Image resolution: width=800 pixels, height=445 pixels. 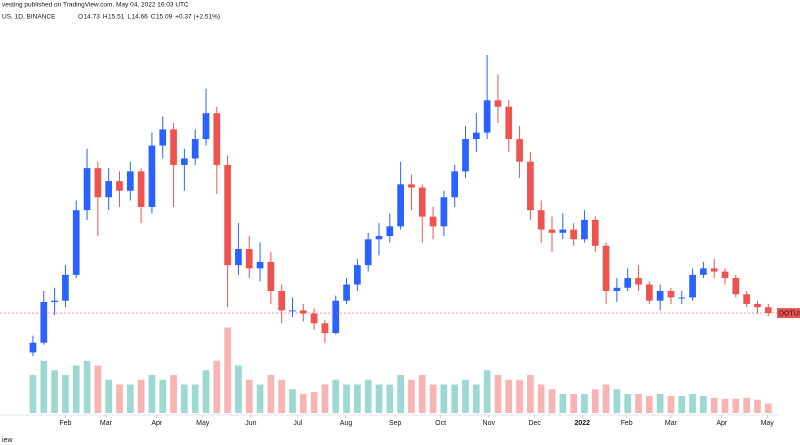 I want to click on x-tick-label: Nov, so click(x=489, y=423).